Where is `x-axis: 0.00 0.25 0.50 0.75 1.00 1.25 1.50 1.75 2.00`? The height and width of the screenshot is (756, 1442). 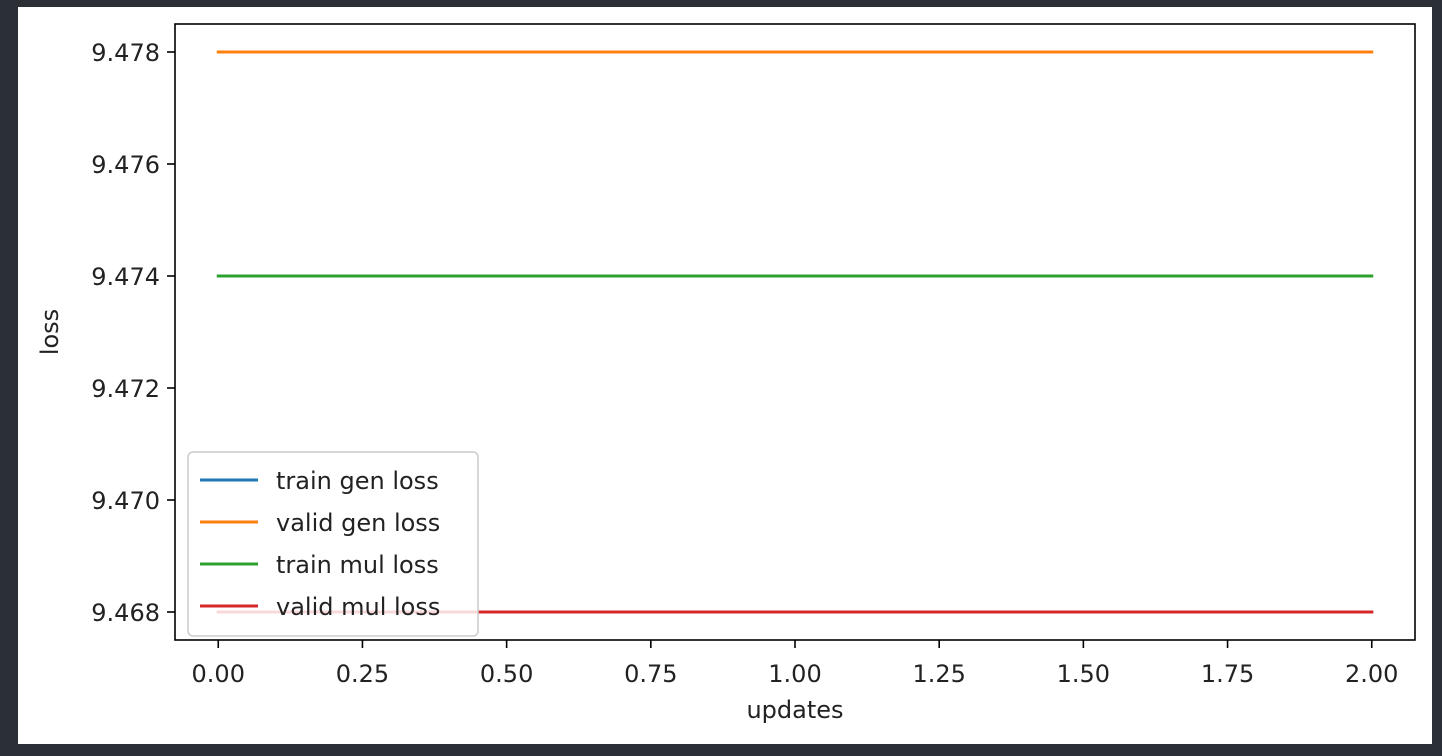 x-axis: 0.00 0.25 0.50 0.75 1.00 1.25 1.50 1.75 2.00 is located at coordinates (795, 664).